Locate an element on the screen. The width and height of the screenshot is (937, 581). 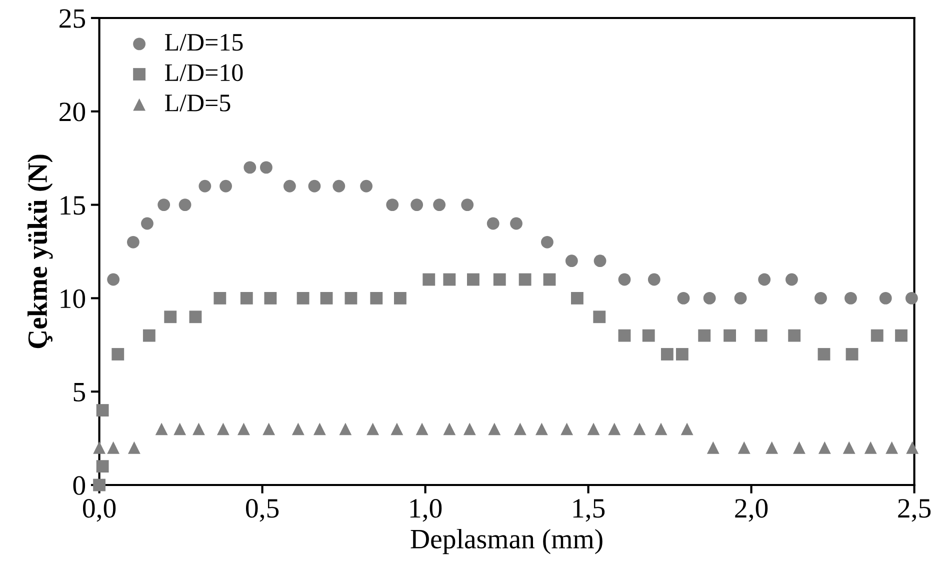
x-tick-label: 0,0 is located at coordinates (99, 510).